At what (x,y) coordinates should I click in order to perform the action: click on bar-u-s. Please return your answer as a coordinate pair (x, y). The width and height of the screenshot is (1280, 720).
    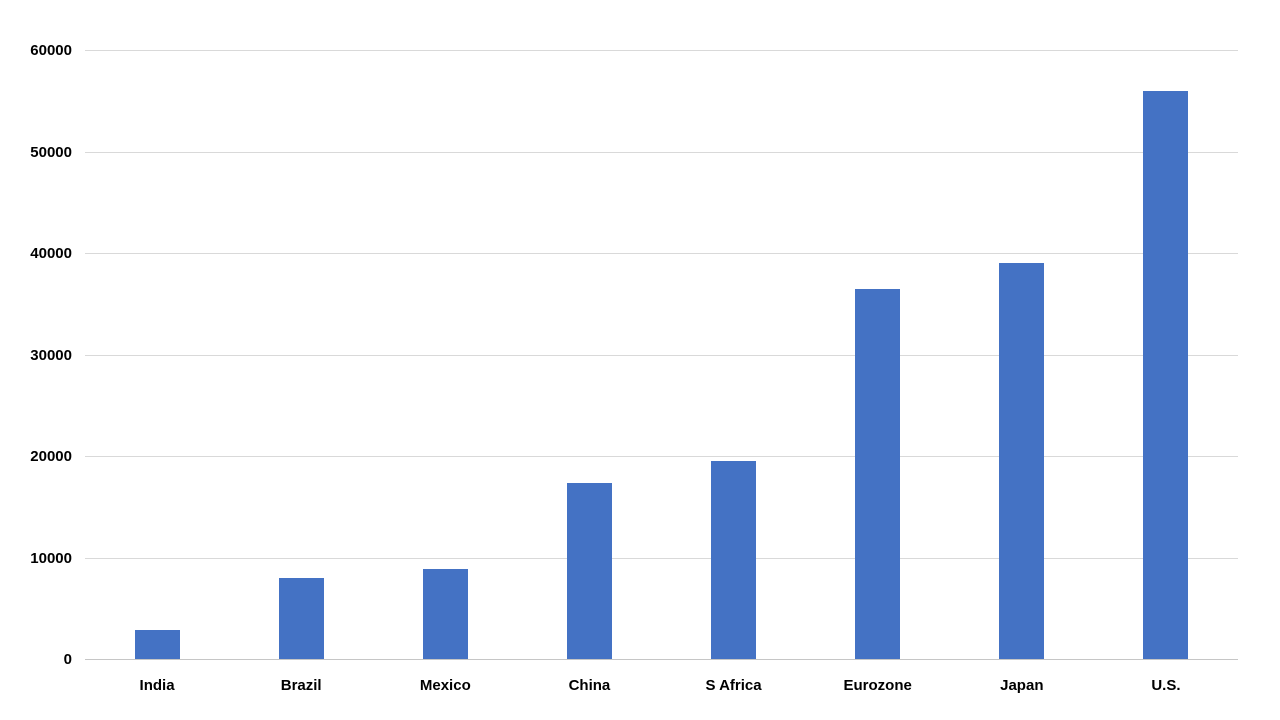
    Looking at the image, I should click on (1166, 375).